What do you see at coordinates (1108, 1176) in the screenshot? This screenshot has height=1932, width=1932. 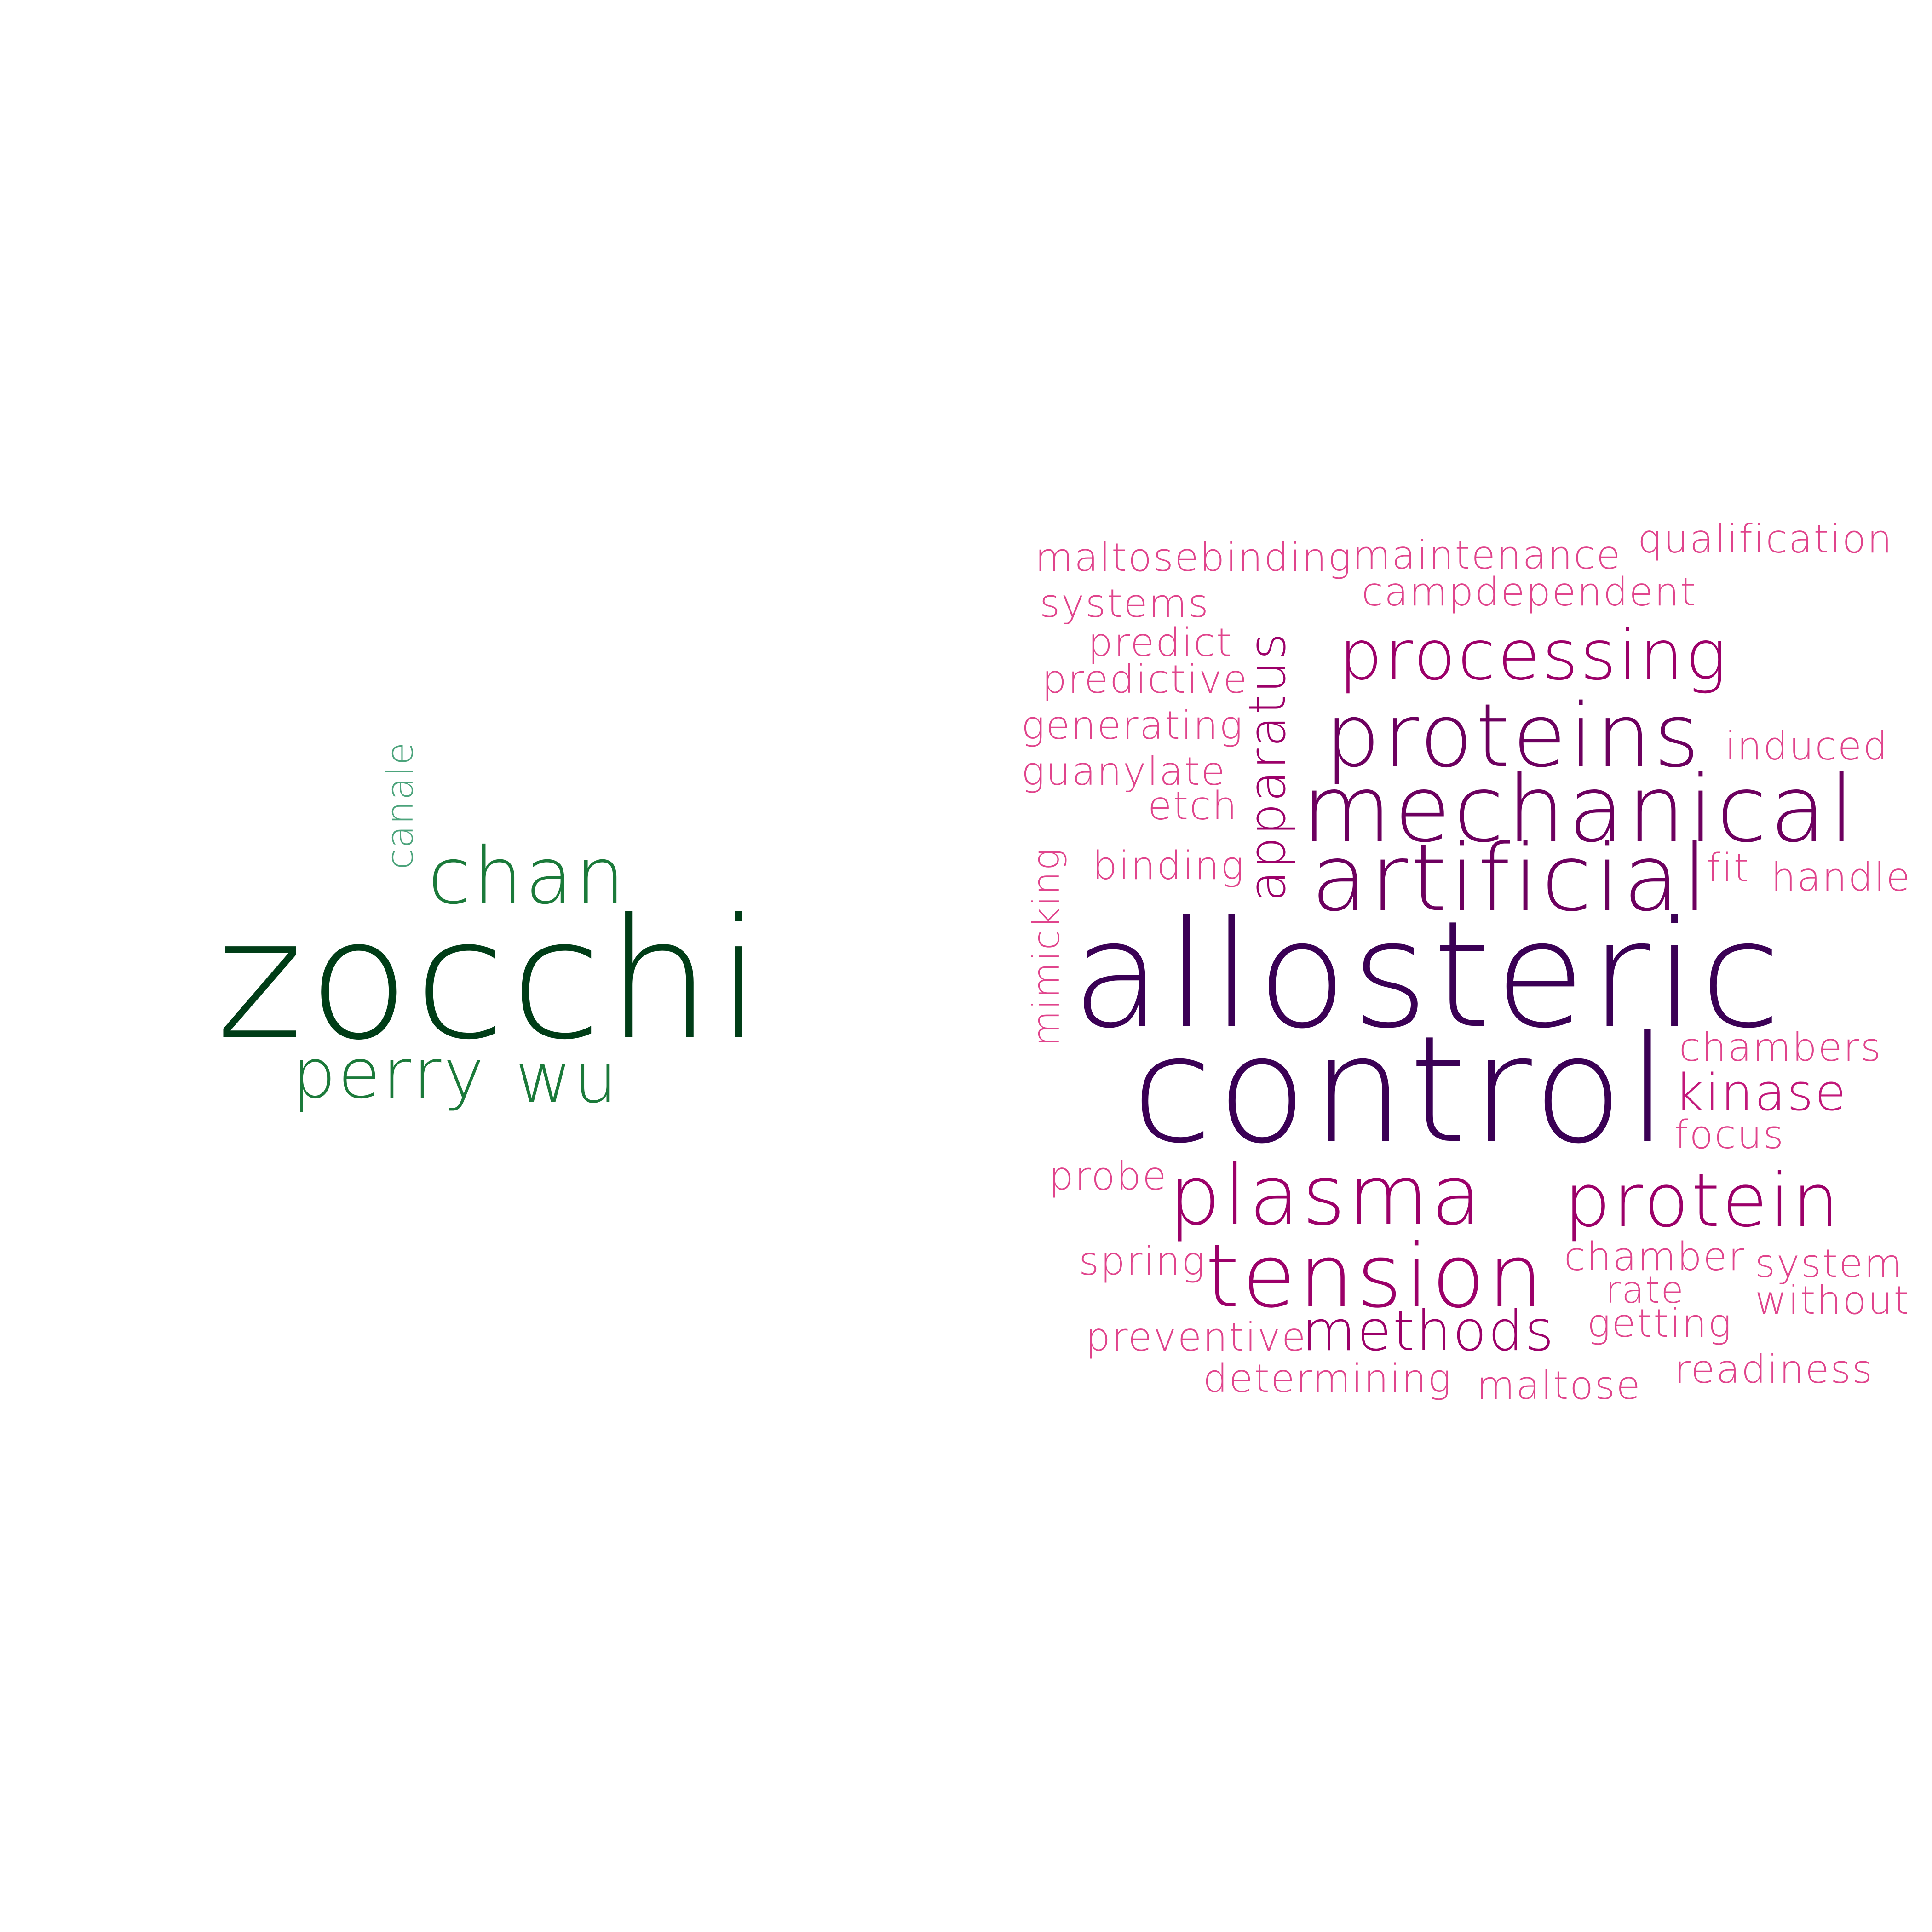 I see `word-probe: probe` at bounding box center [1108, 1176].